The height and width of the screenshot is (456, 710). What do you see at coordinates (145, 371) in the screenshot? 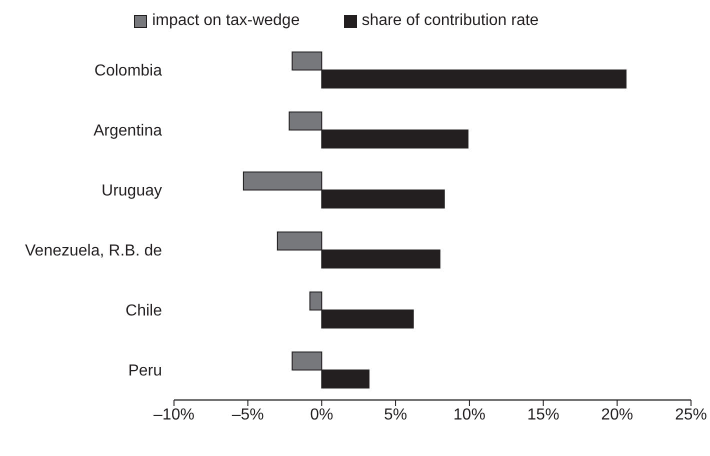
I see `y-tick-label: Peru` at bounding box center [145, 371].